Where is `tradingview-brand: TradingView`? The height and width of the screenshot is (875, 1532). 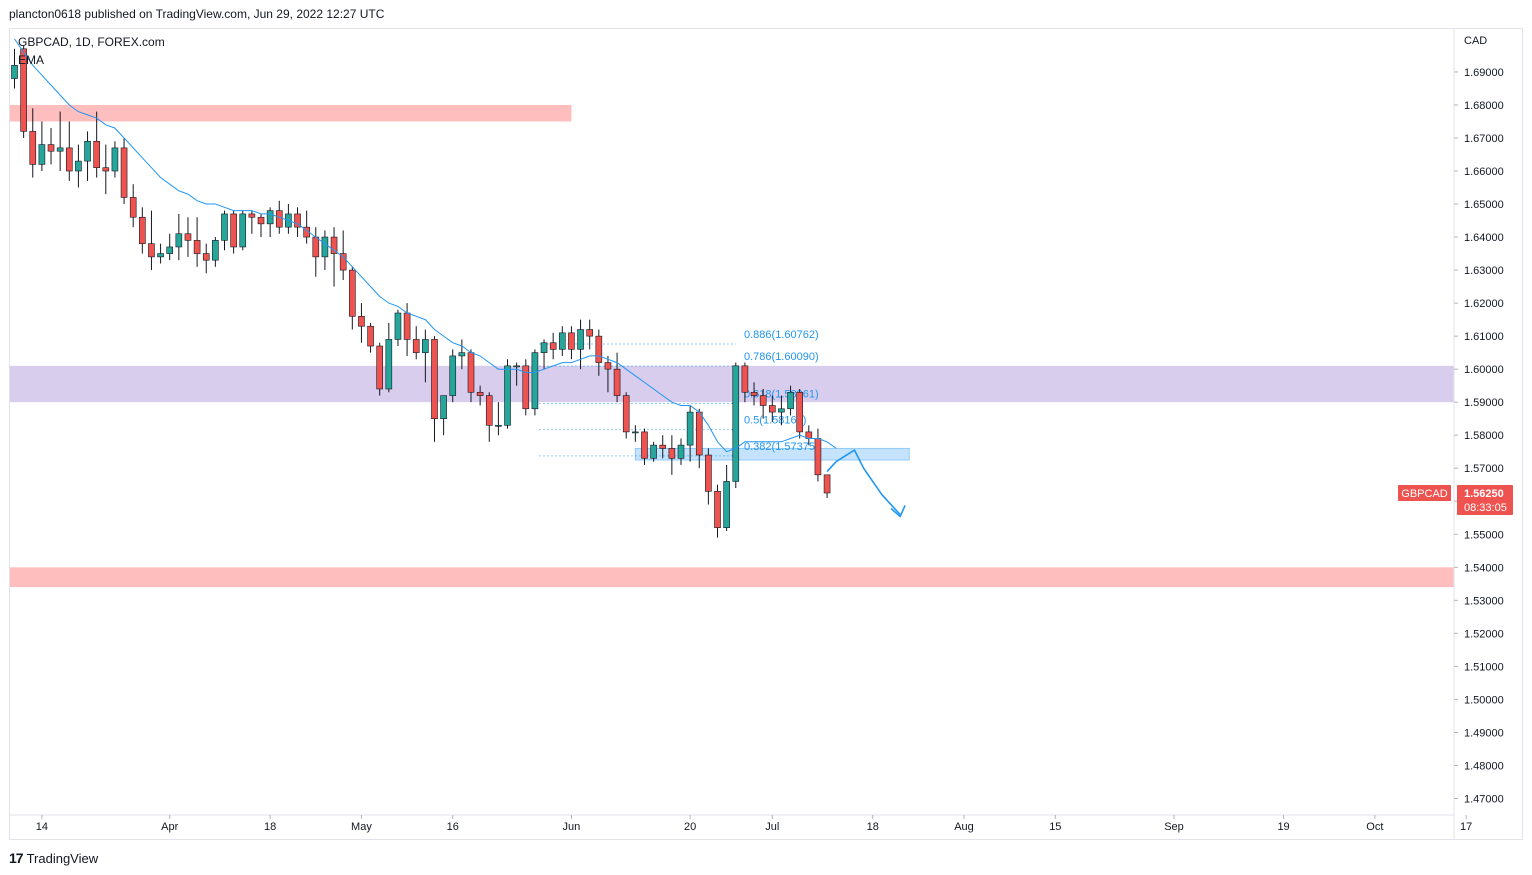 tradingview-brand: TradingView is located at coordinates (62, 858).